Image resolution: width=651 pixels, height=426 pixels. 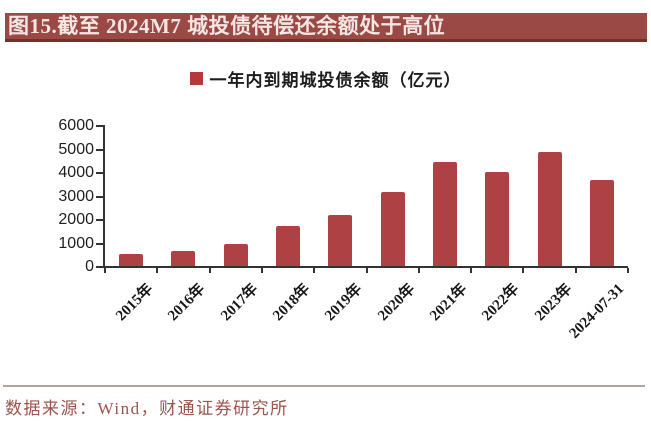 What do you see at coordinates (324, 386) in the screenshot?
I see `footer-divider` at bounding box center [324, 386].